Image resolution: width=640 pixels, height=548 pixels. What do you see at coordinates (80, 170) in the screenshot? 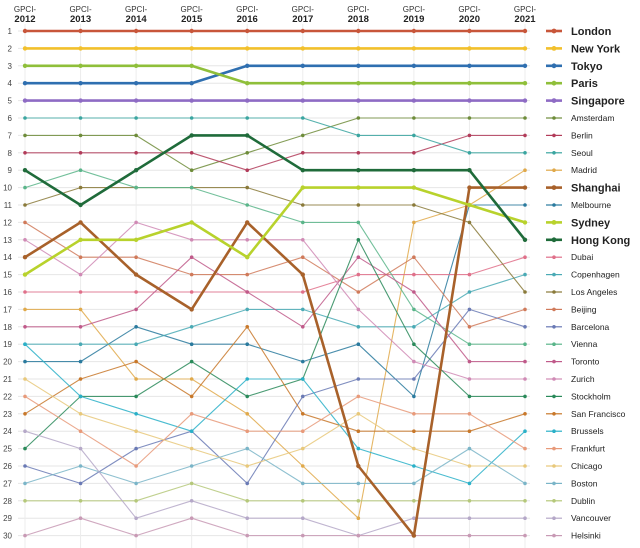
I see `point-vienna-2013` at bounding box center [80, 170].